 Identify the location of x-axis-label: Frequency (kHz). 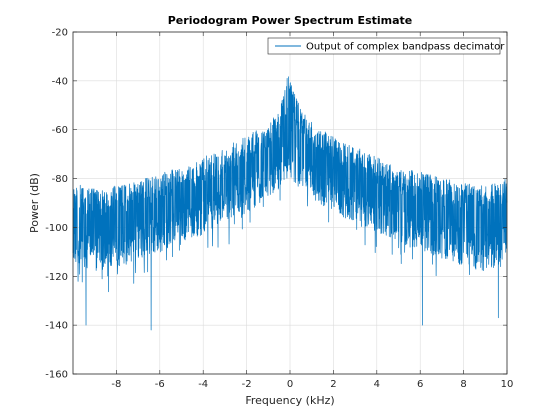
(289, 400).